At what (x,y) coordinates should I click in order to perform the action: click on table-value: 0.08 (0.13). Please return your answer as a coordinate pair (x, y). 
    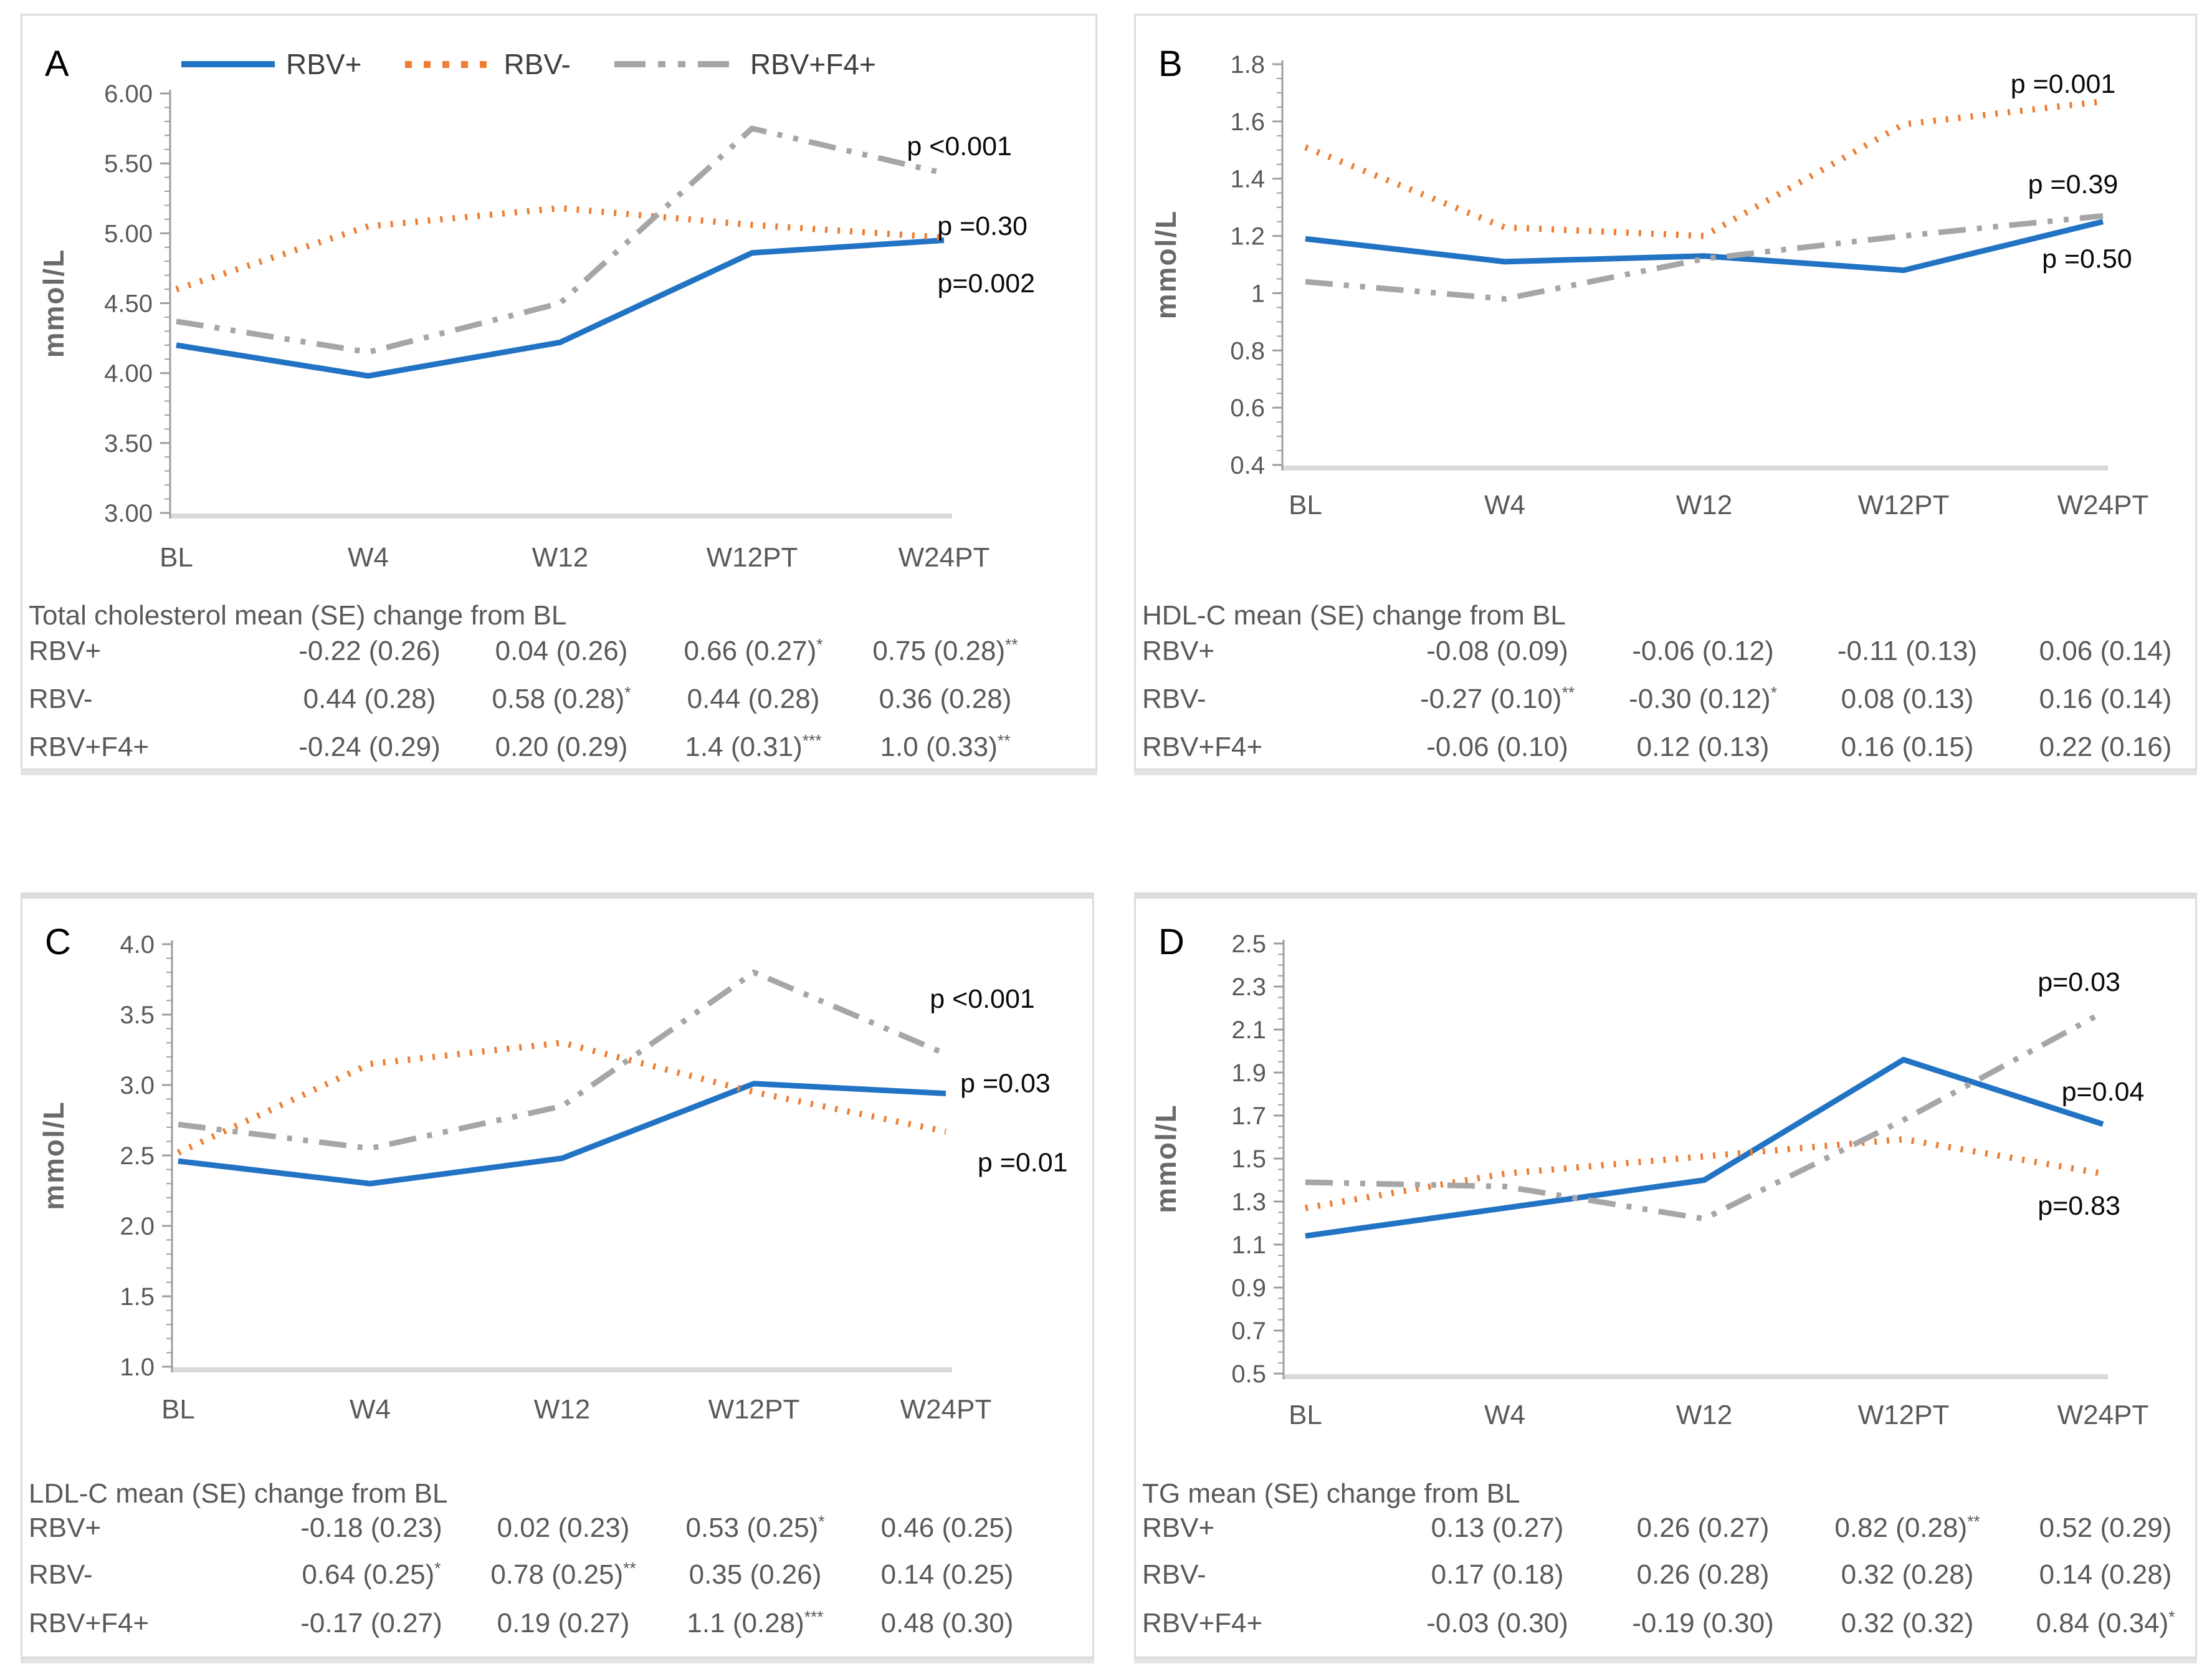
    Looking at the image, I should click on (1907, 699).